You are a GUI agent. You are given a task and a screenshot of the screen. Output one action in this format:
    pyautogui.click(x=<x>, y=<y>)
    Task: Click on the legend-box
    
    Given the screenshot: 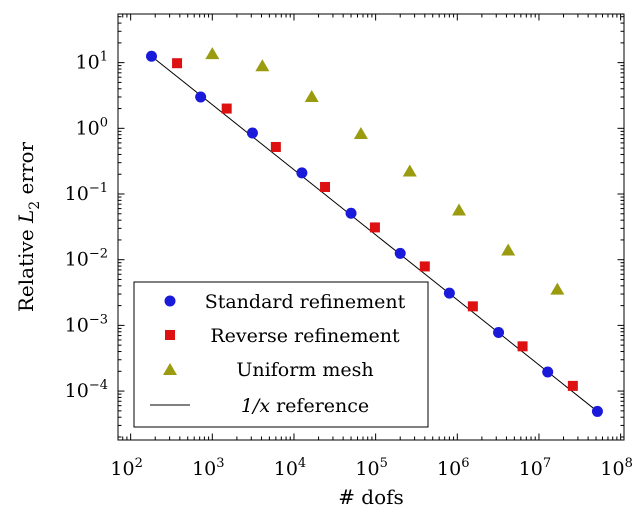 What is the action you would take?
    pyautogui.click(x=281, y=354)
    